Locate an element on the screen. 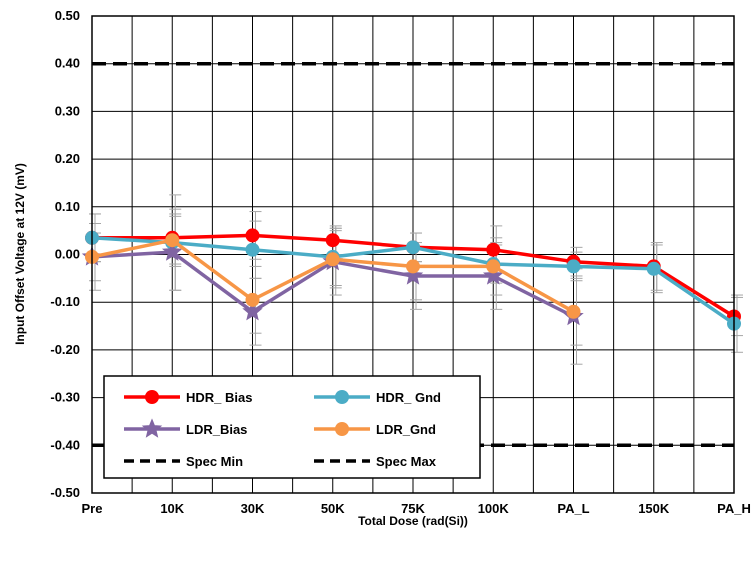  x-tick-label: PA_H is located at coordinates (734, 508).